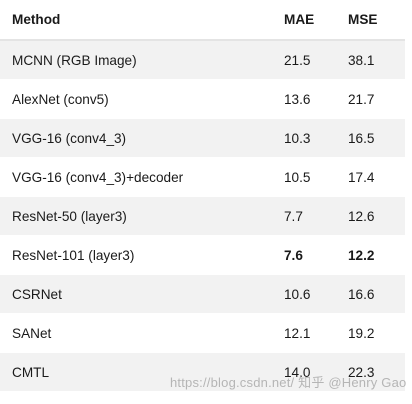 This screenshot has width=412, height=404. I want to click on row-method: CSRNet, so click(37, 294).